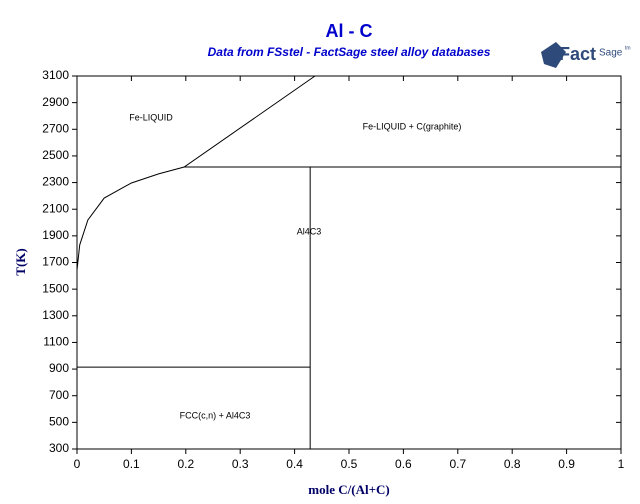 Image resolution: width=640 pixels, height=504 pixels. Describe the element at coordinates (55, 288) in the screenshot. I see `y-tick-label: 1500` at that location.